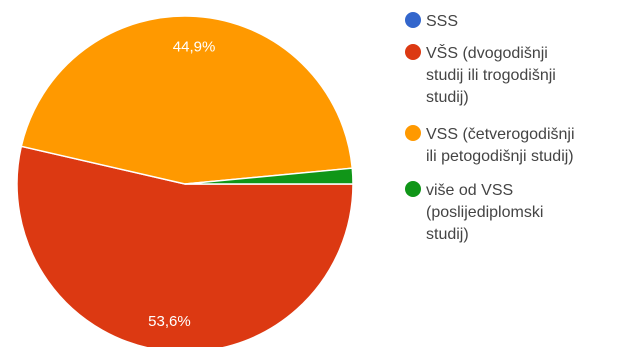 Image resolution: width=617 pixels, height=347 pixels. What do you see at coordinates (442, 21) in the screenshot?
I see `legend-label-0-line-0: SSS` at bounding box center [442, 21].